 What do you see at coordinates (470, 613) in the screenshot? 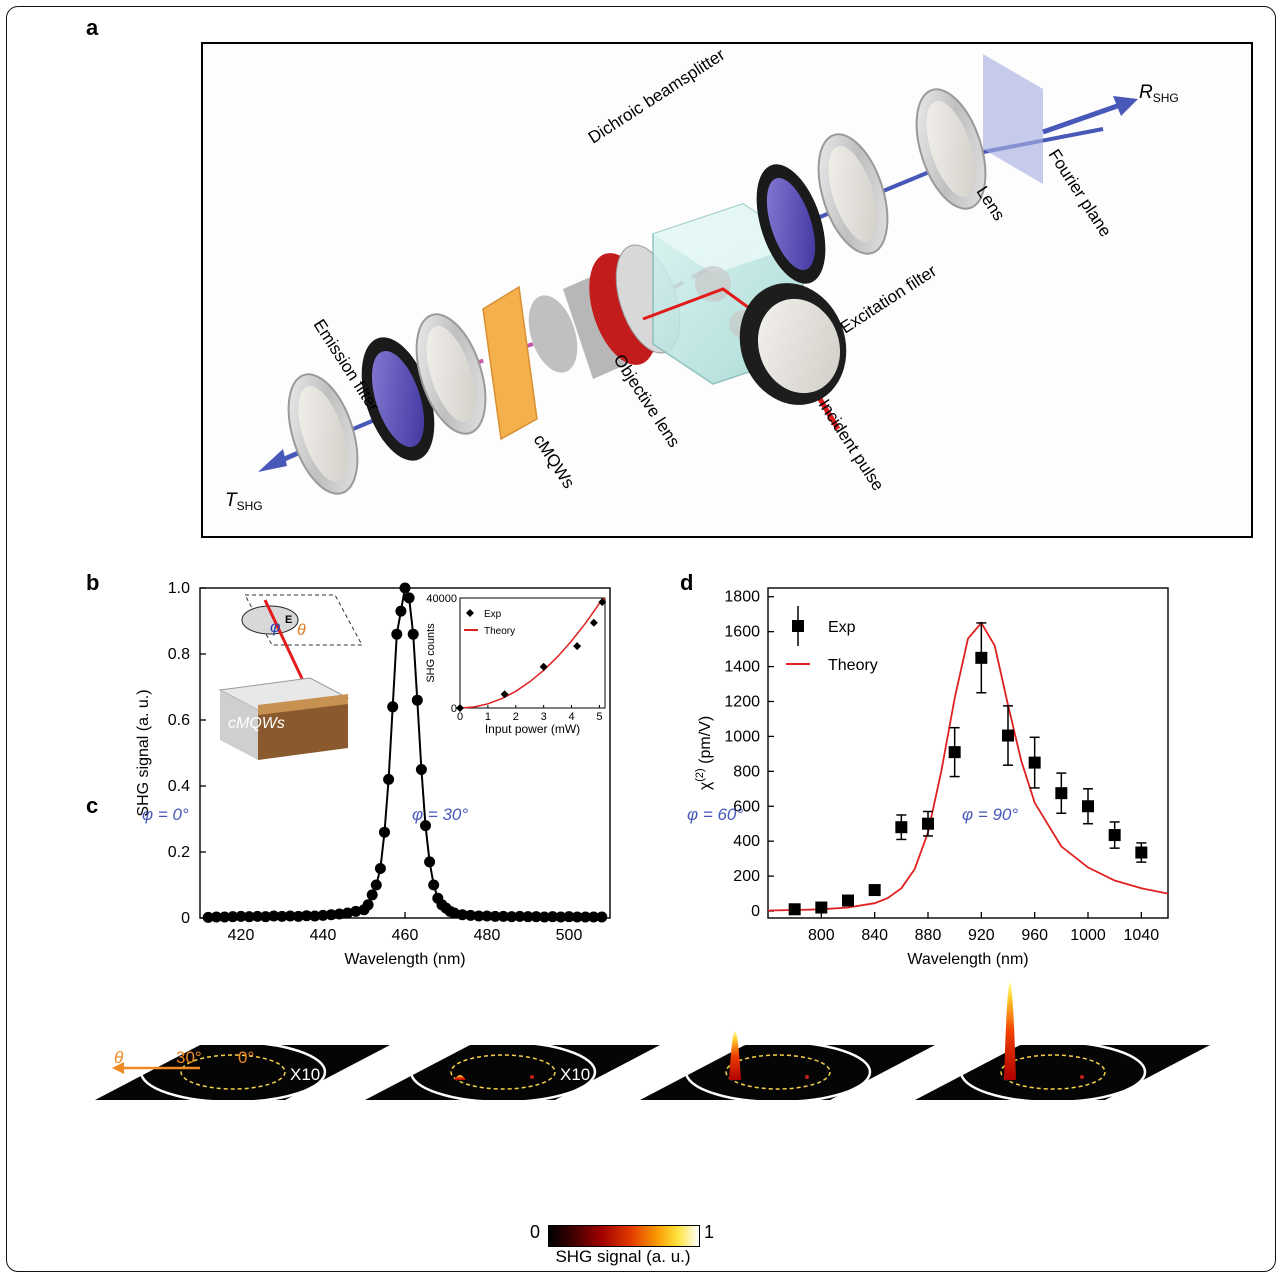
I see `inset-legend-exp-marker` at bounding box center [470, 613].